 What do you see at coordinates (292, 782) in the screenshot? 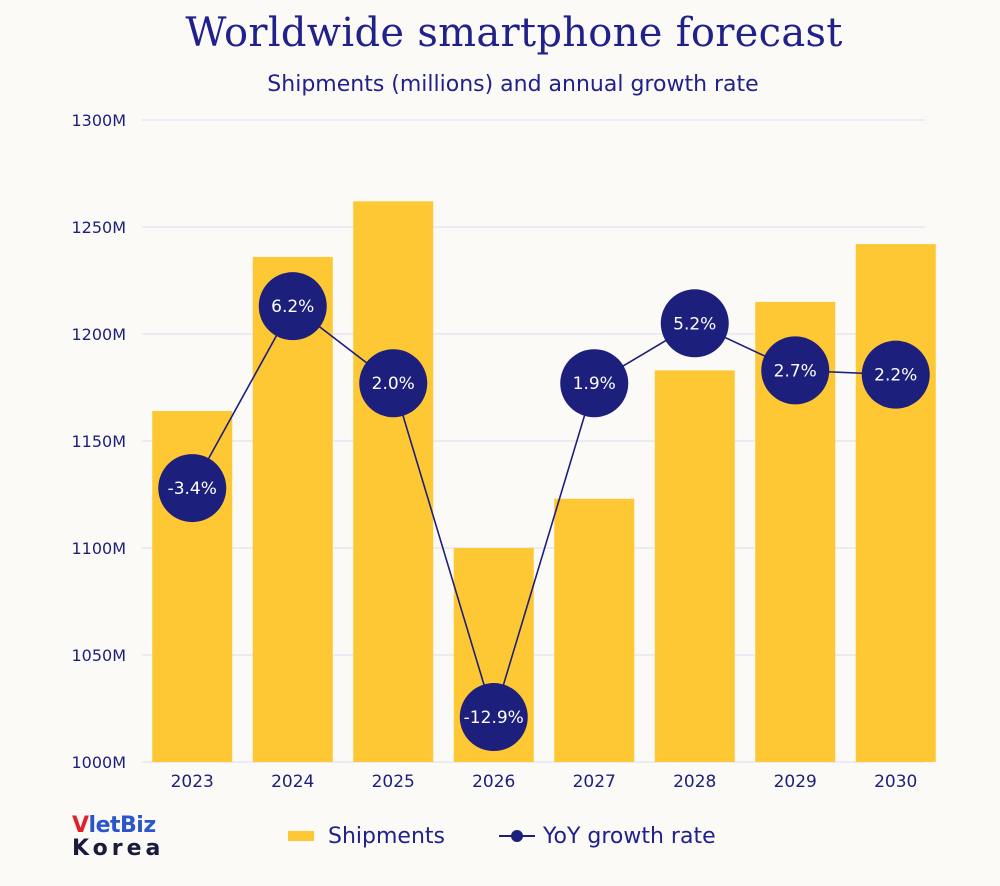
I see `x-tick-label: 2024` at bounding box center [292, 782].